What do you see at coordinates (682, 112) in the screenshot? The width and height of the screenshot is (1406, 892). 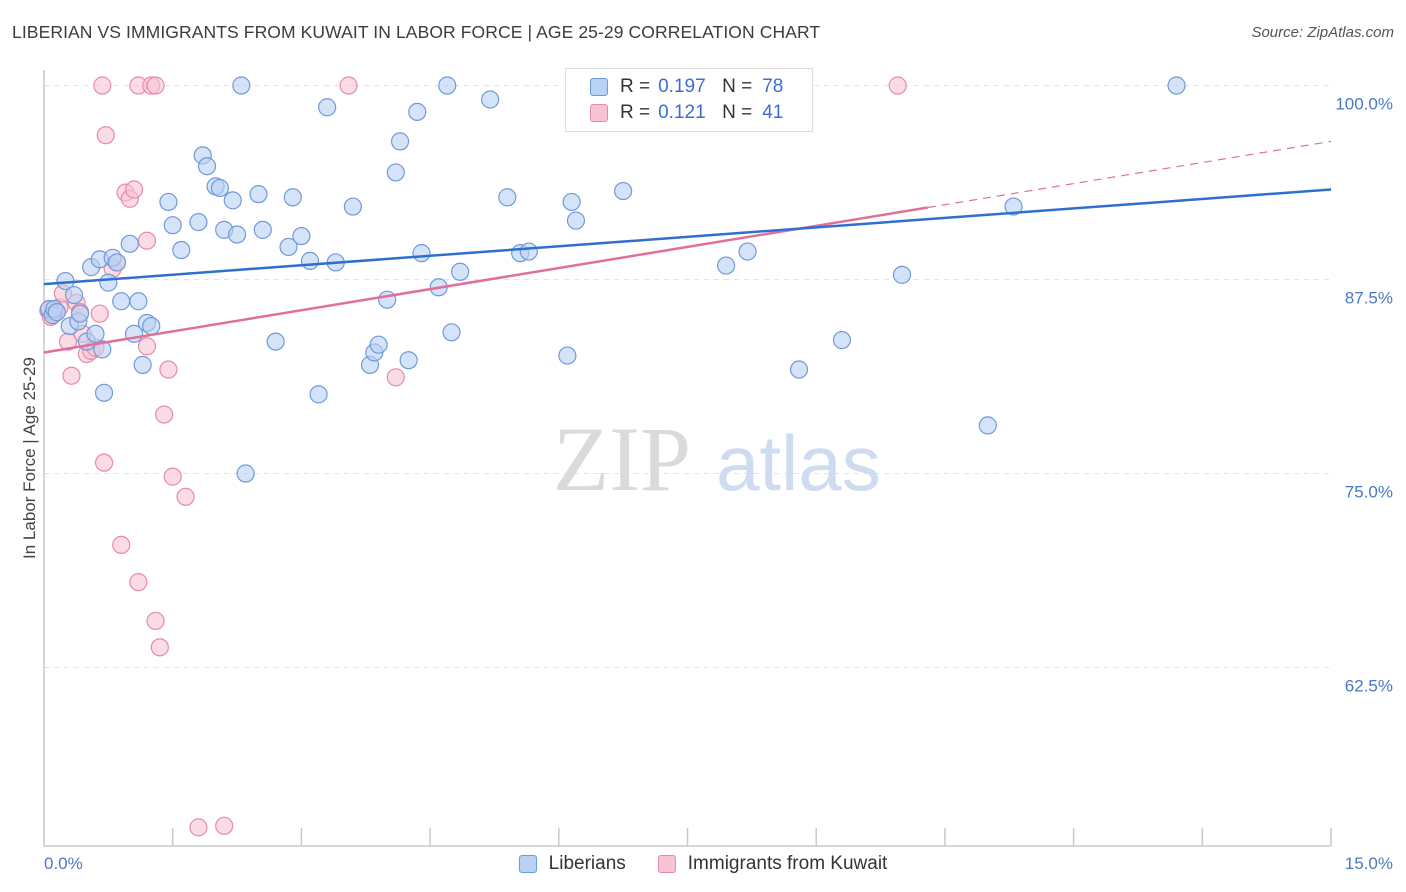 I see `r-value: 0.121` at bounding box center [682, 112].